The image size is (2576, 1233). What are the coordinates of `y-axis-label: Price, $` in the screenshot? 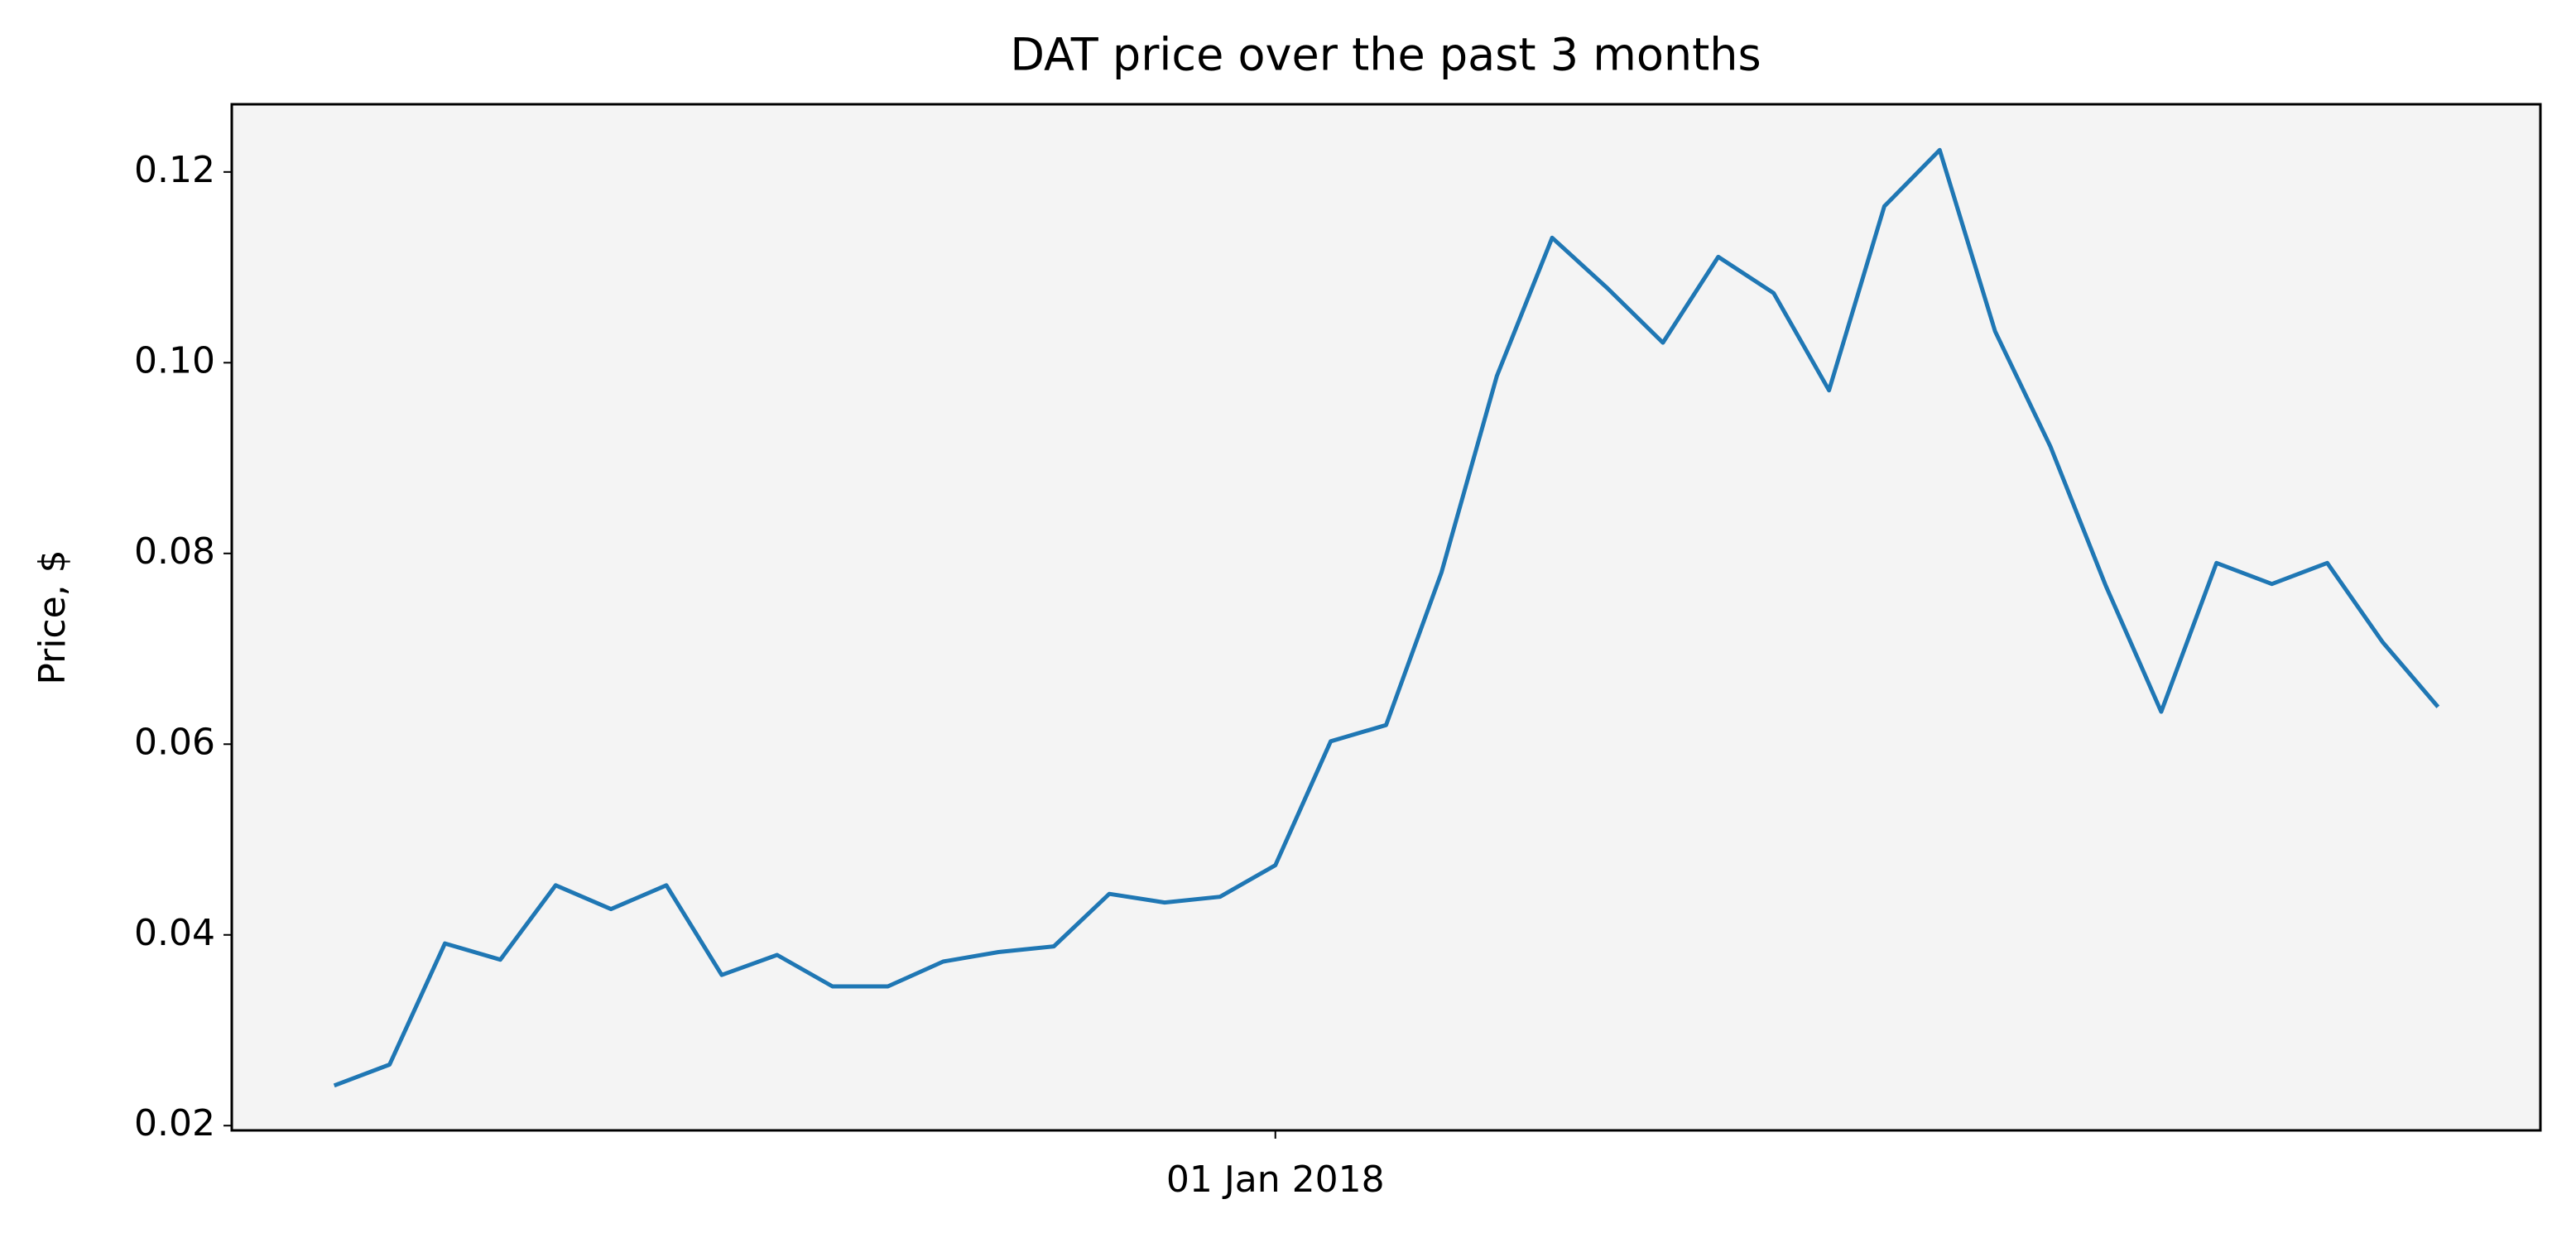 It's located at (52, 616).